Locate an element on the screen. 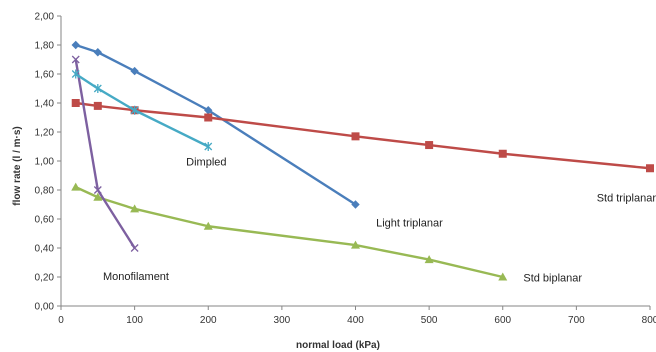 This screenshot has height=352, width=656. x-tick-label: 700 is located at coordinates (576, 320).